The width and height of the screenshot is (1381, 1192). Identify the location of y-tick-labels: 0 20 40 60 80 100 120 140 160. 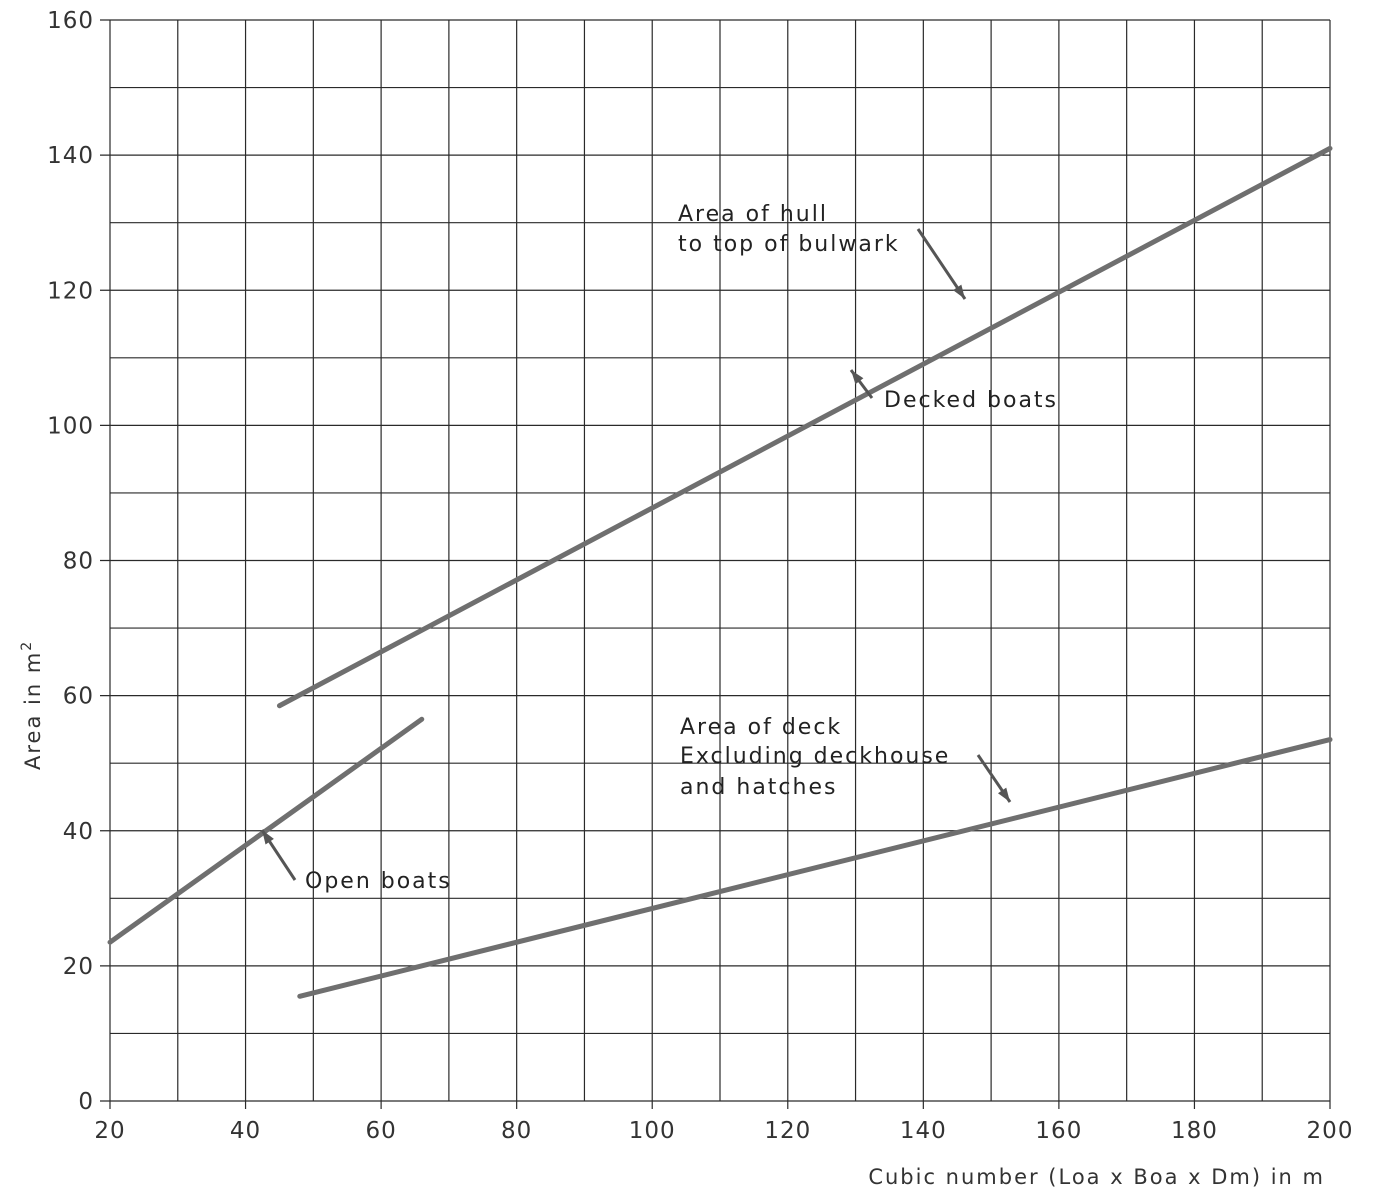
(70, 561).